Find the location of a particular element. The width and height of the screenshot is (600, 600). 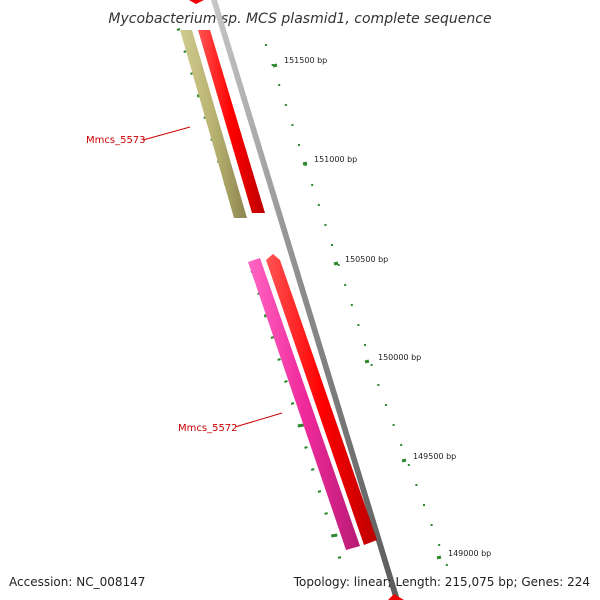

tick-label-149500: 149500 bp is located at coordinates (434, 456).